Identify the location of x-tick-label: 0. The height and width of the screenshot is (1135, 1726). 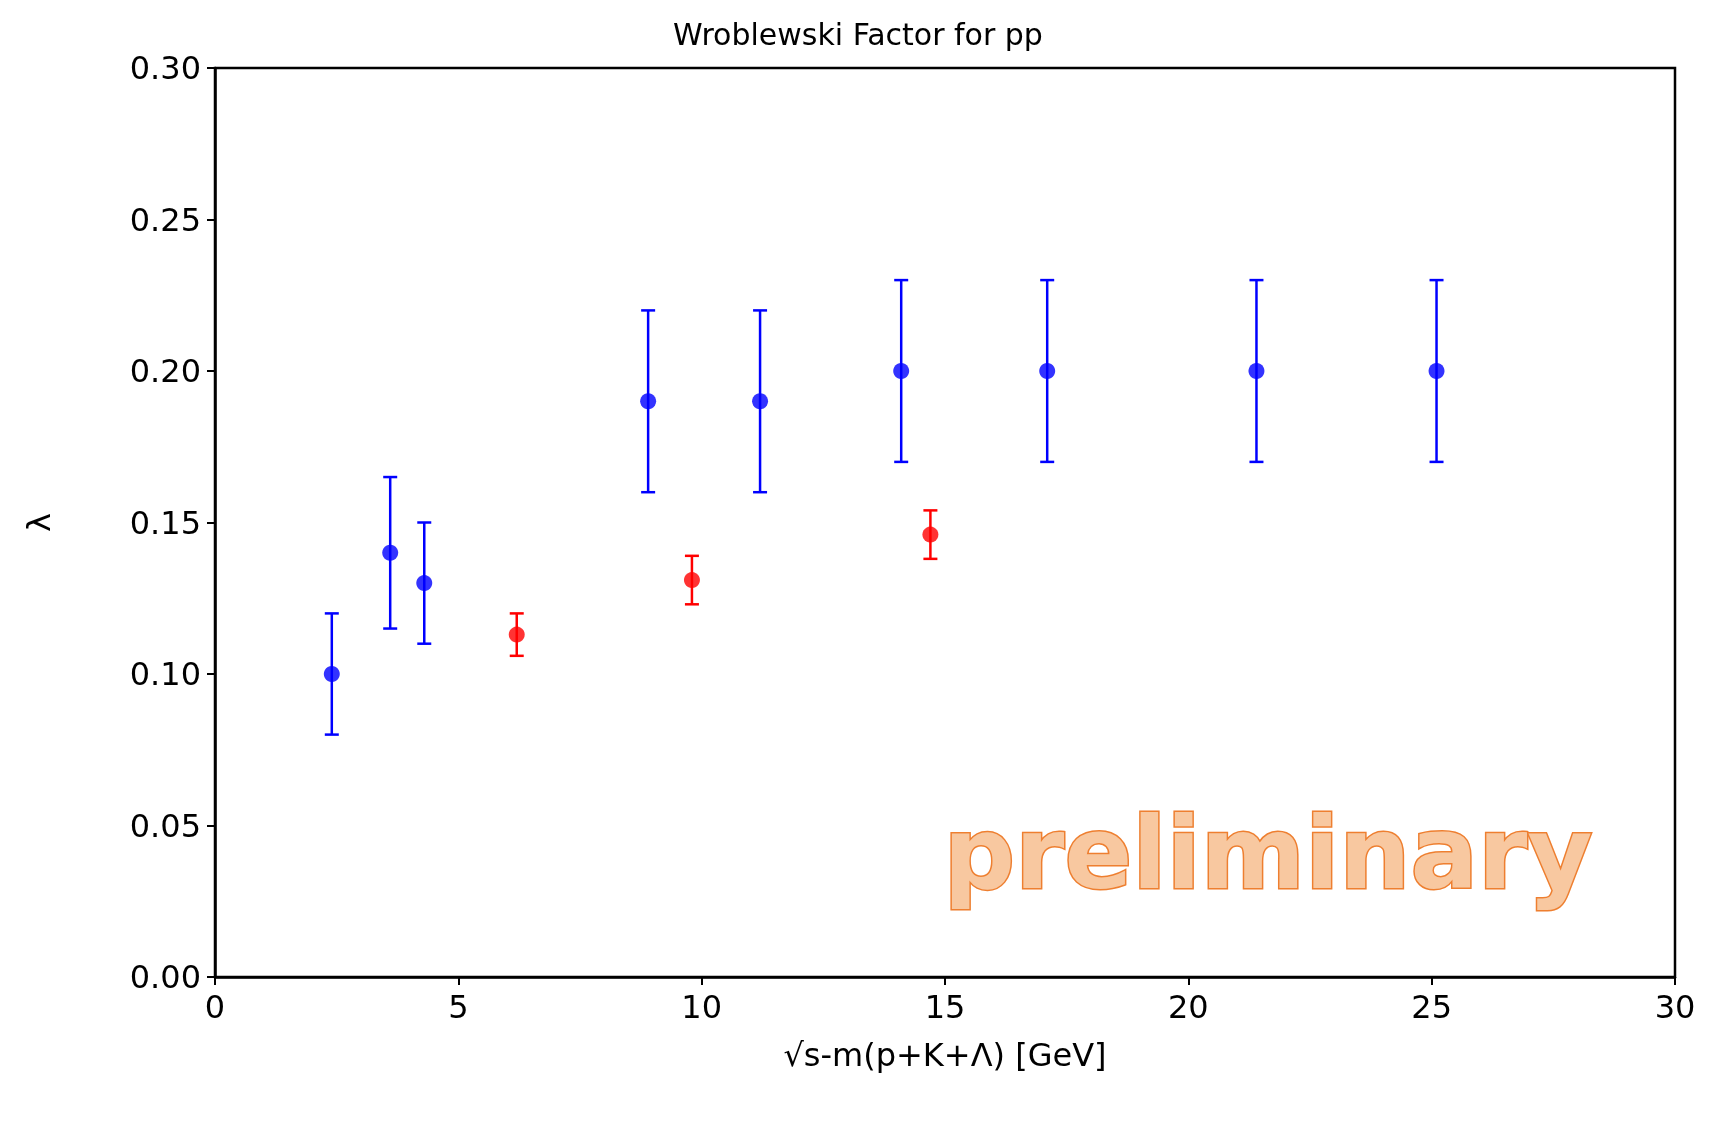
(215, 1007).